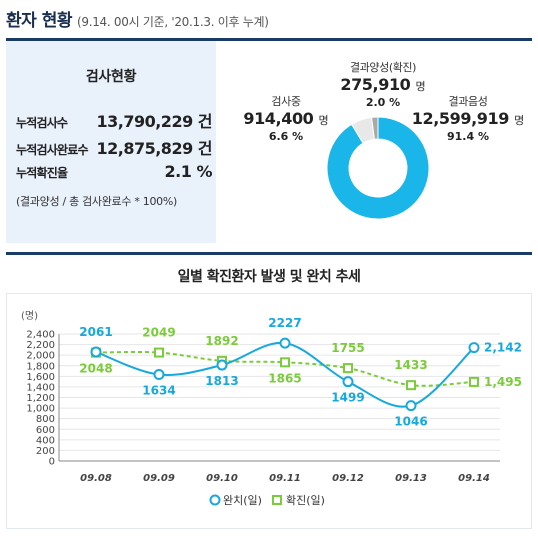  Describe the element at coordinates (286, 101) in the screenshot. I see `pie-testing-name: 검사중` at that location.